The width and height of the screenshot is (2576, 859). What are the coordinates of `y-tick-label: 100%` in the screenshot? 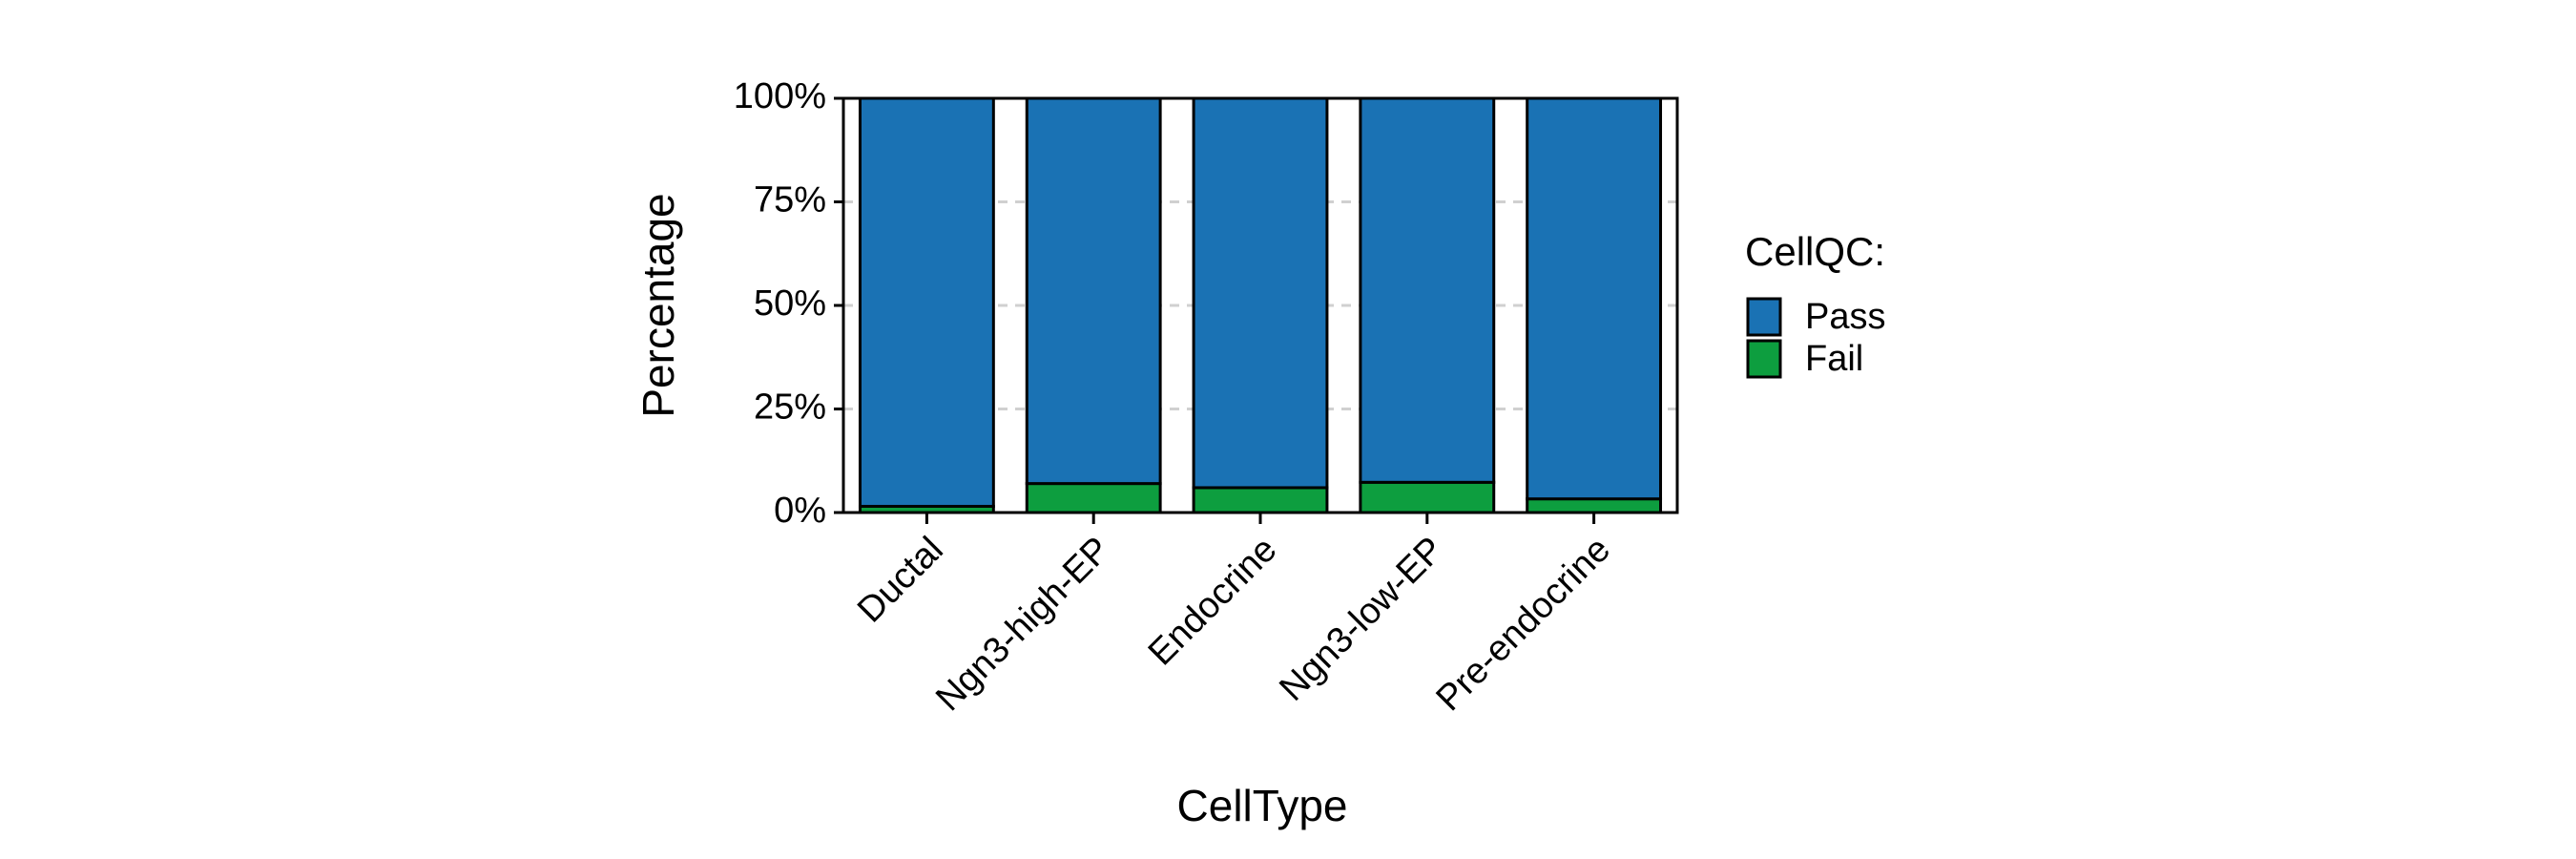 It's located at (780, 96).